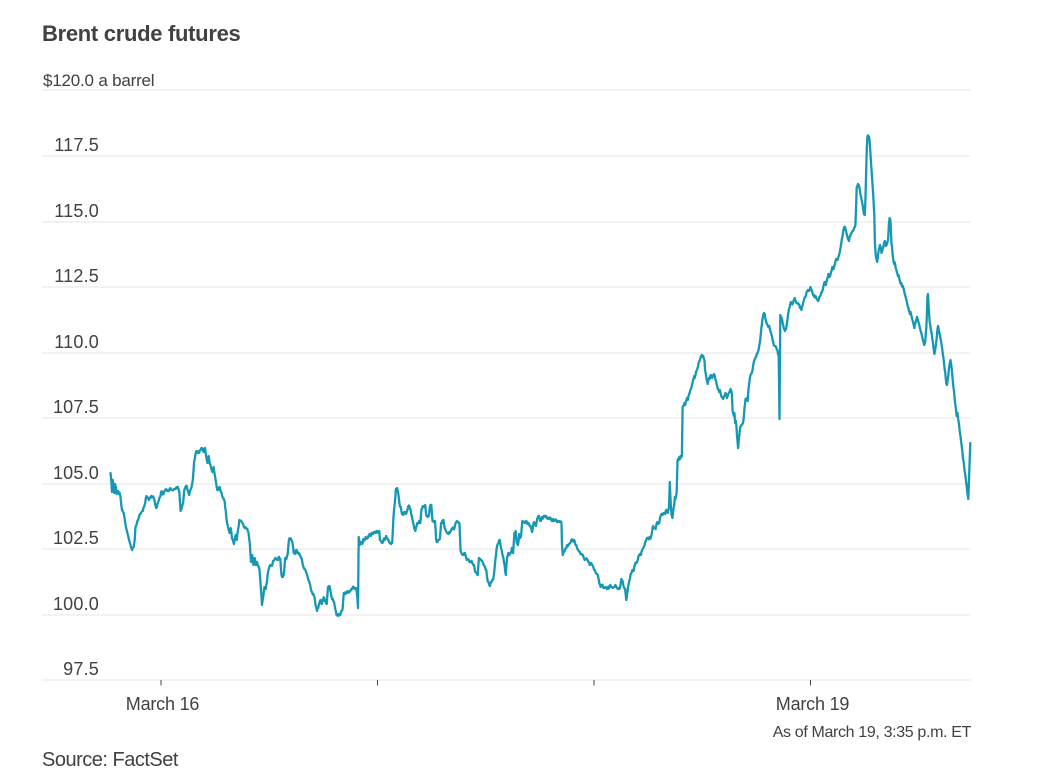 Image resolution: width=1040 pixels, height=778 pixels. What do you see at coordinates (872, 732) in the screenshot?
I see `svg-text: As of March 19, 3:35 p.m. ET` at bounding box center [872, 732].